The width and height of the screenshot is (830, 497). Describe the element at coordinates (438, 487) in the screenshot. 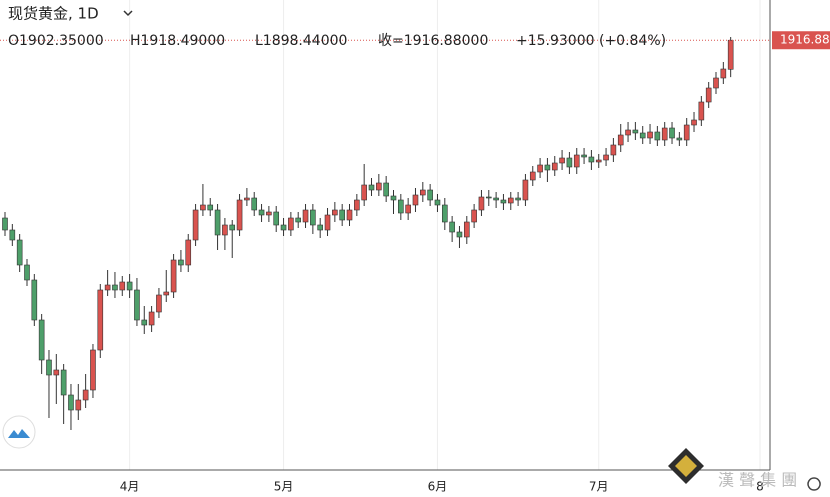

I see `x-tick-label: 6月` at that location.